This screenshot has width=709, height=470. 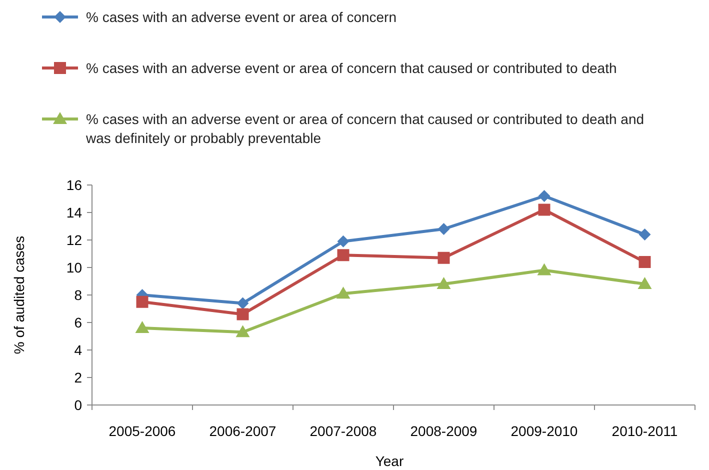 I want to click on y-tick-label: 10, so click(x=74, y=268).